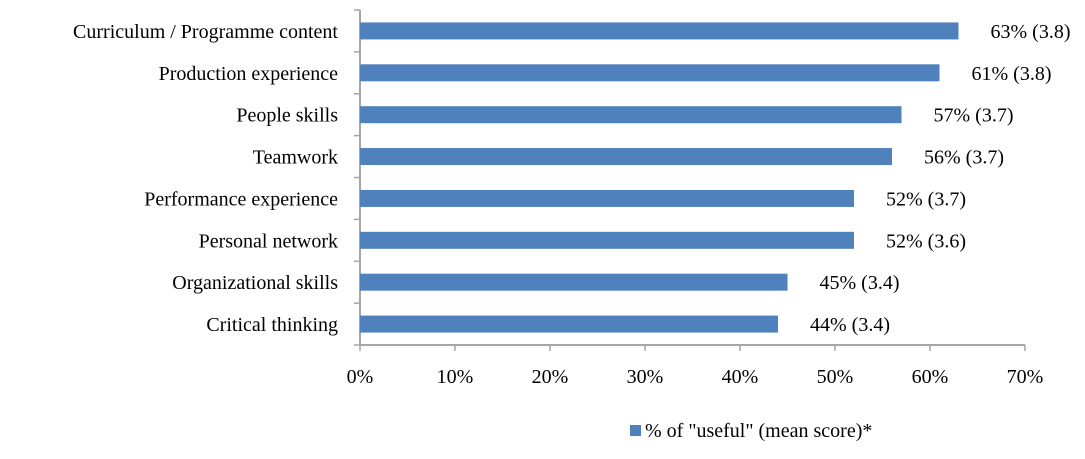 The width and height of the screenshot is (1085, 459). What do you see at coordinates (205, 32) in the screenshot?
I see `category-label: Curriculum / Programme content` at bounding box center [205, 32].